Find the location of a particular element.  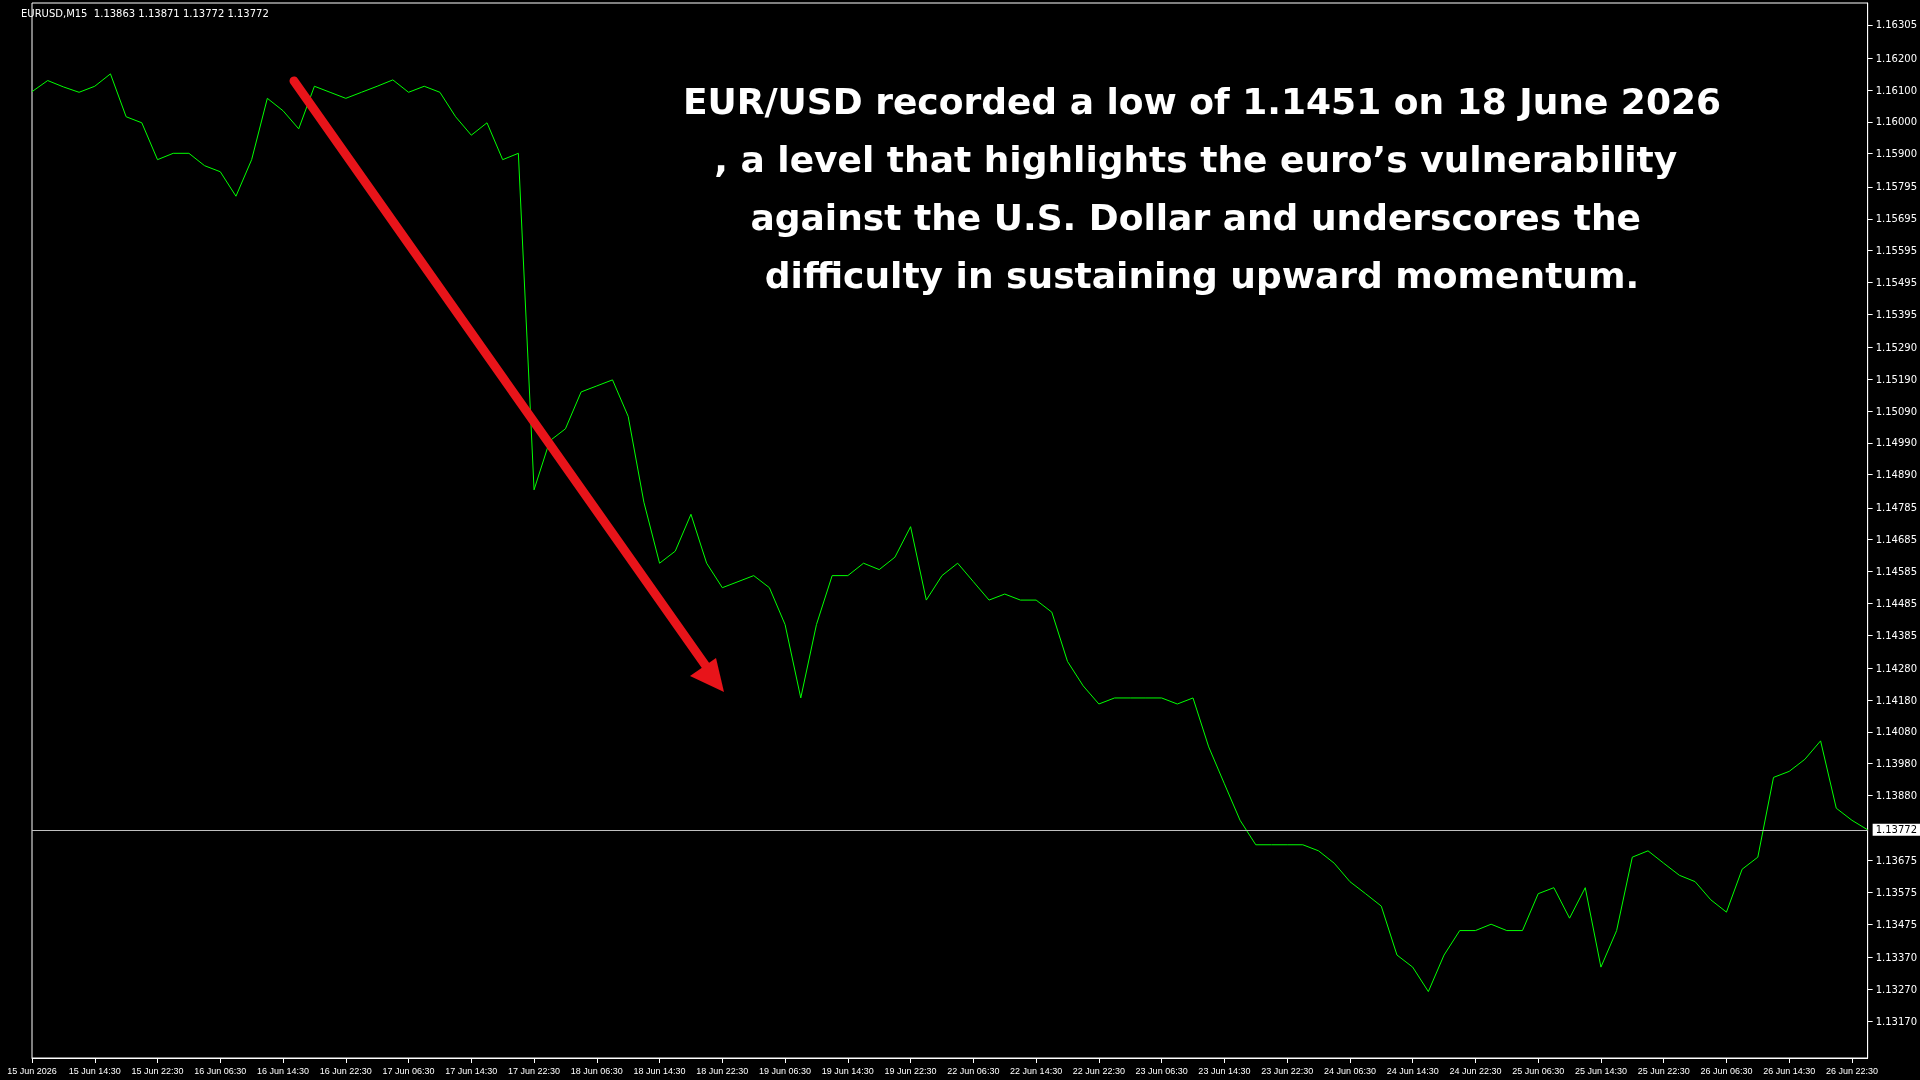

x-tick-label: 15 Jun 2026 is located at coordinates (32, 1070).